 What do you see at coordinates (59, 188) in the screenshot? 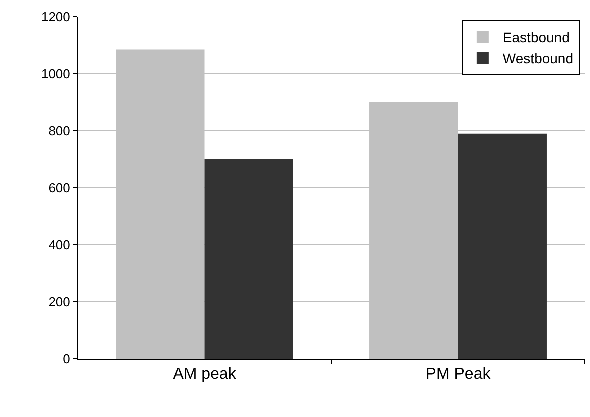
I see `y-tick-label: 600` at bounding box center [59, 188].